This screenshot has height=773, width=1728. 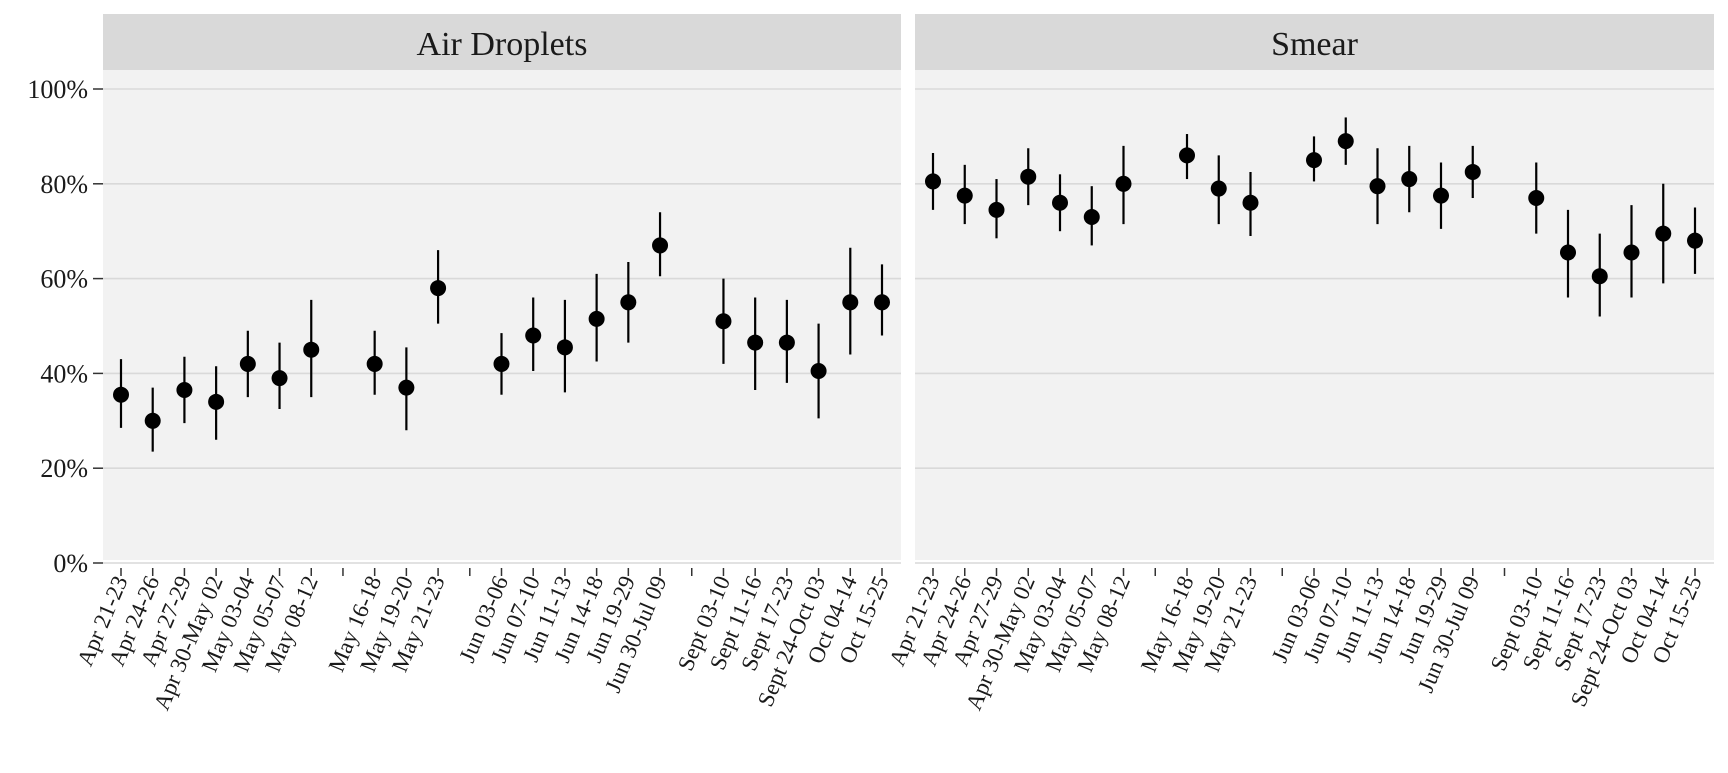 What do you see at coordinates (70, 563) in the screenshot?
I see `y-tick-label: 0%` at bounding box center [70, 563].